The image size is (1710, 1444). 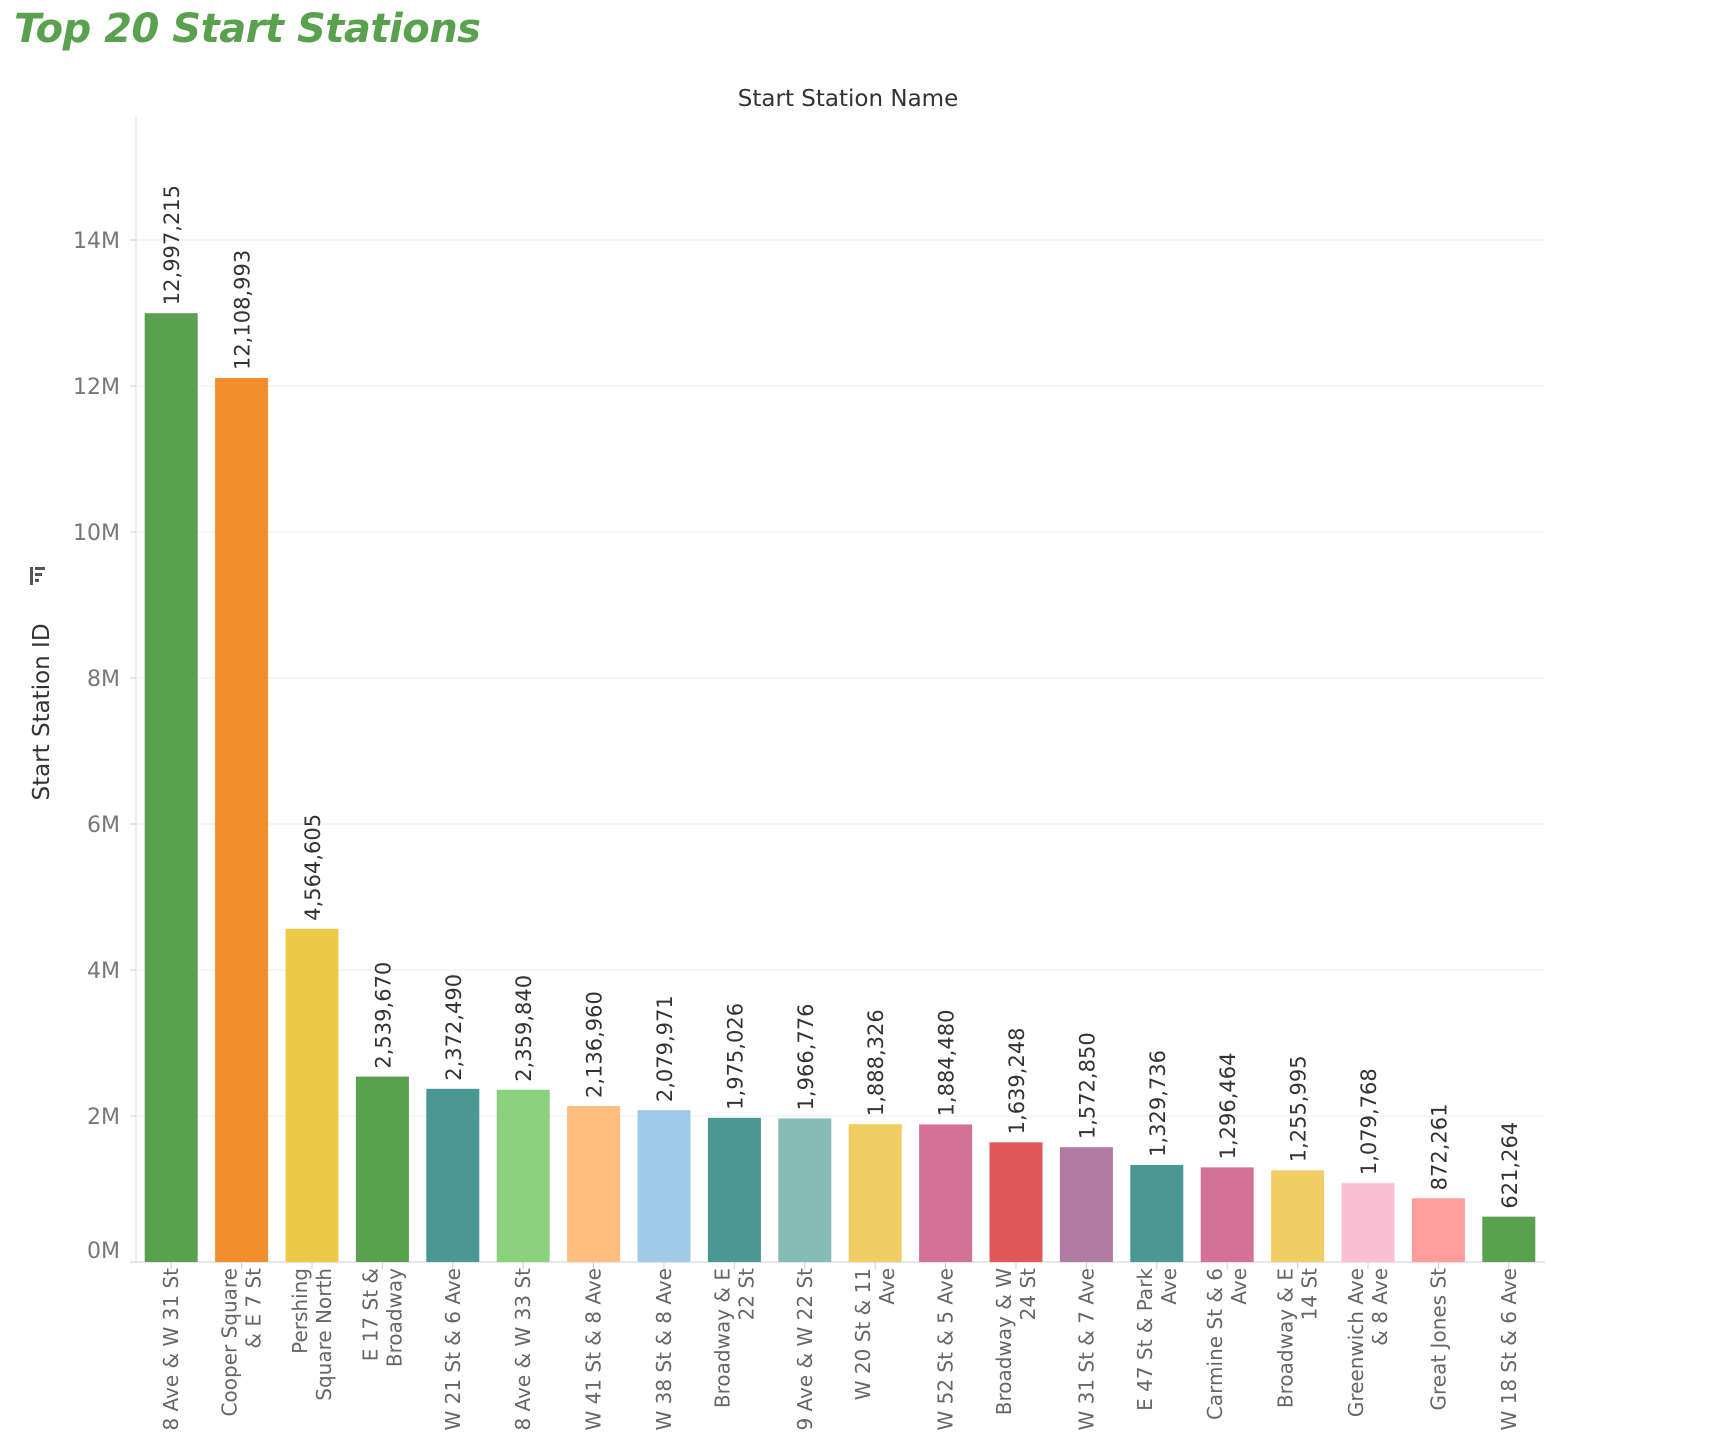 What do you see at coordinates (1299, 1108) in the screenshot?
I see `value-label: 1,255,995` at bounding box center [1299, 1108].